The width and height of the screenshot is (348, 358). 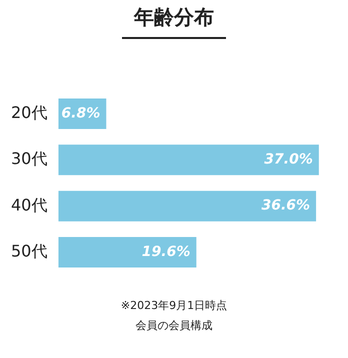 What do you see at coordinates (29, 158) in the screenshot?
I see `y-tick-label: 30代` at bounding box center [29, 158].